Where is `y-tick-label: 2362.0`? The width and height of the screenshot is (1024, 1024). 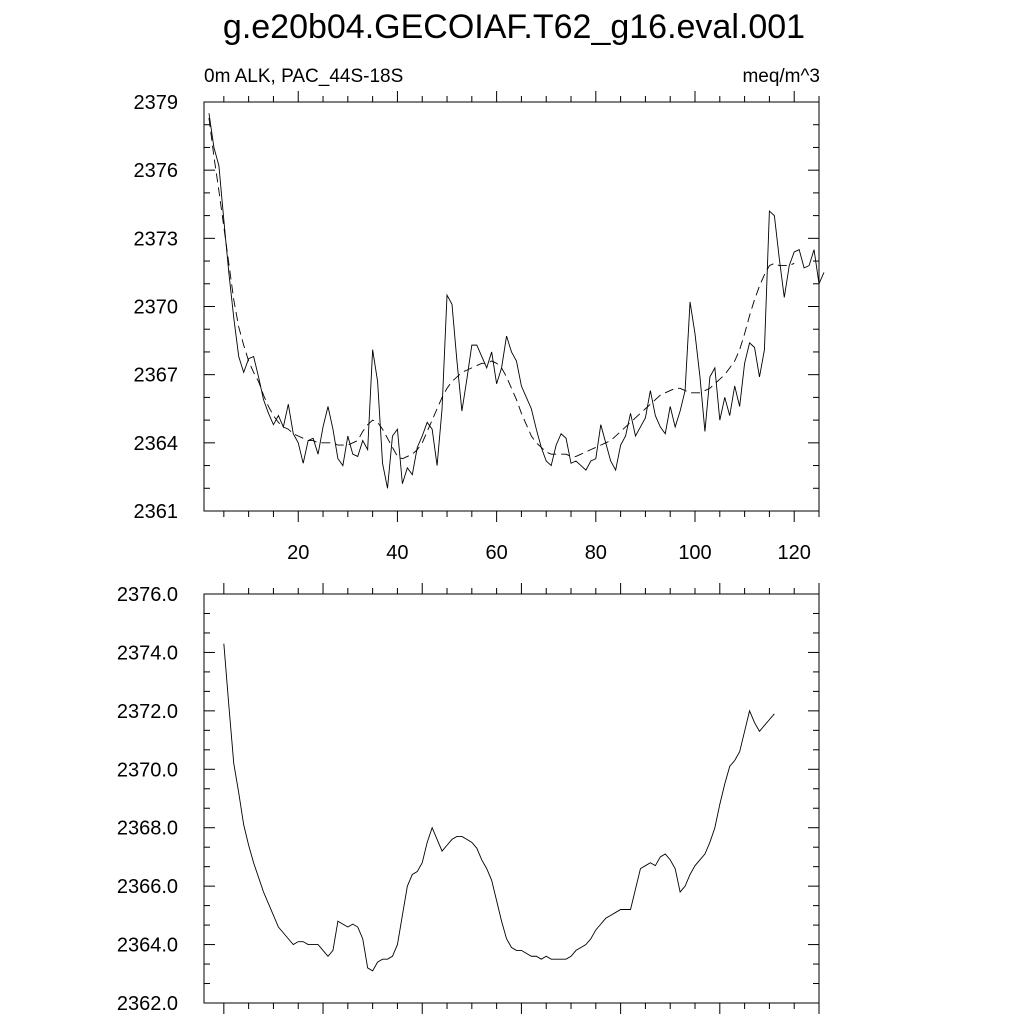
y-tick-label: 2362.0 is located at coordinates (147, 1004).